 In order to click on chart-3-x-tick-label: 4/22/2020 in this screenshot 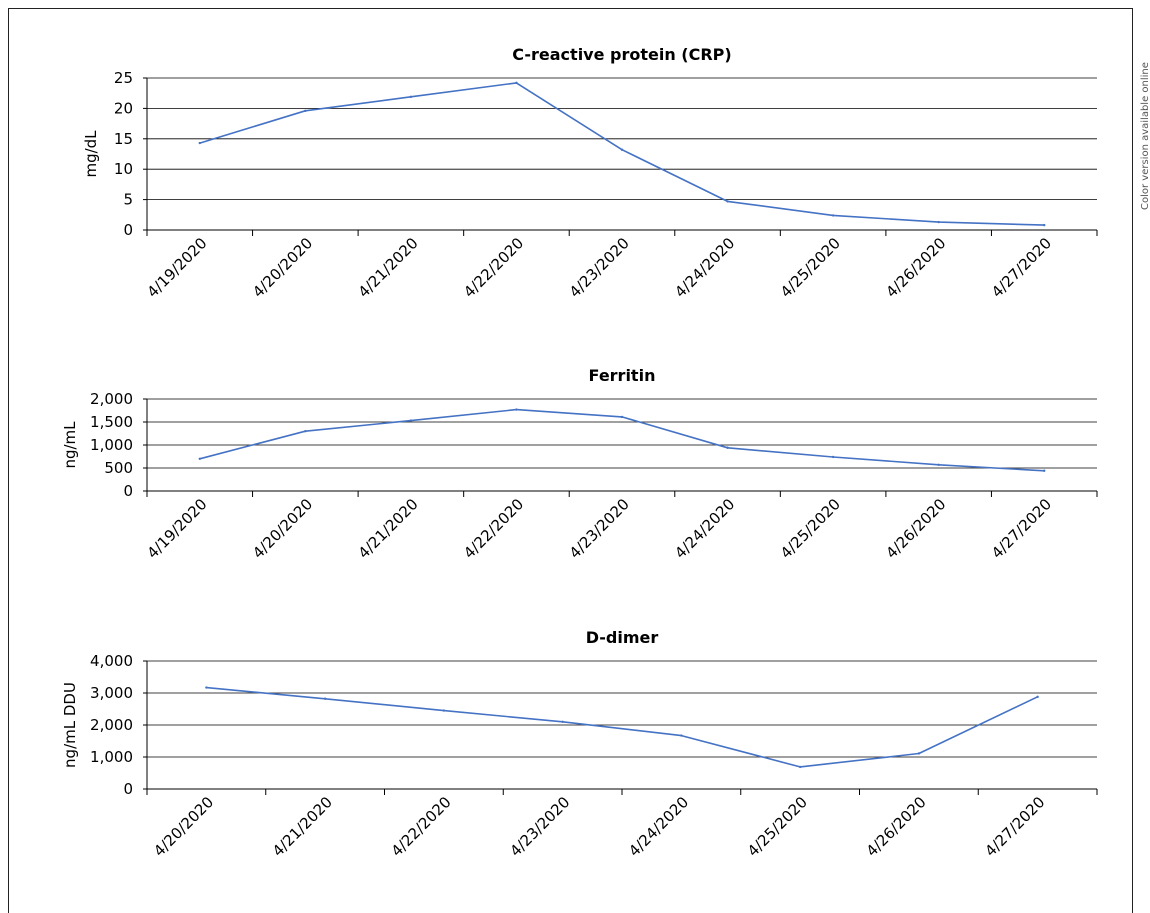, I will do `click(421, 826)`.